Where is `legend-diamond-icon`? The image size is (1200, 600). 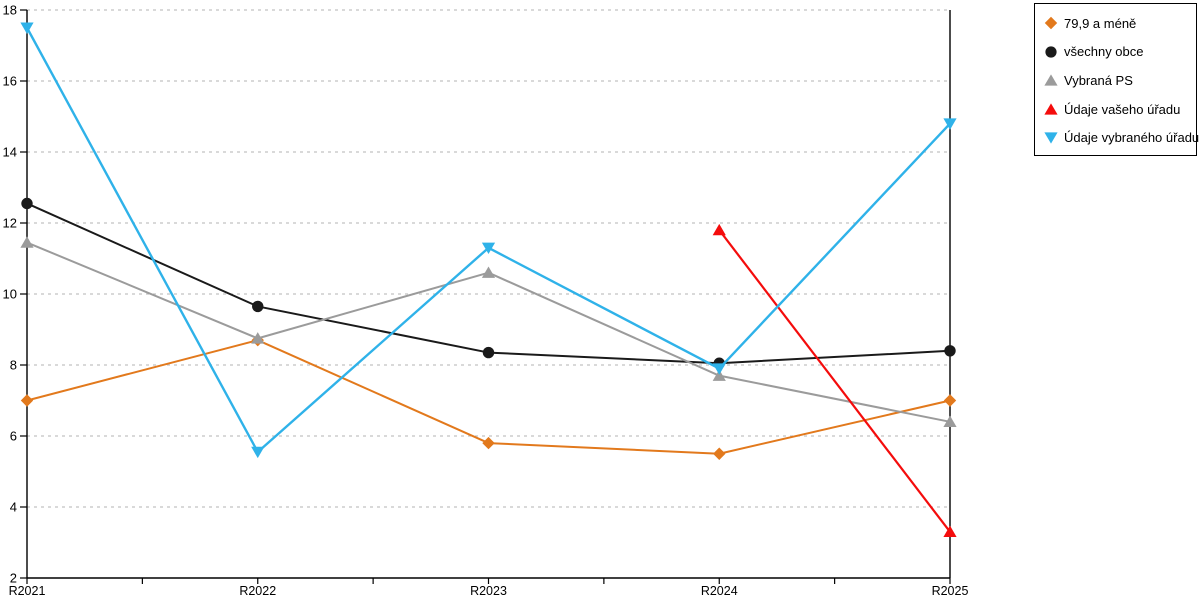 legend-diamond-icon is located at coordinates (1051, 23).